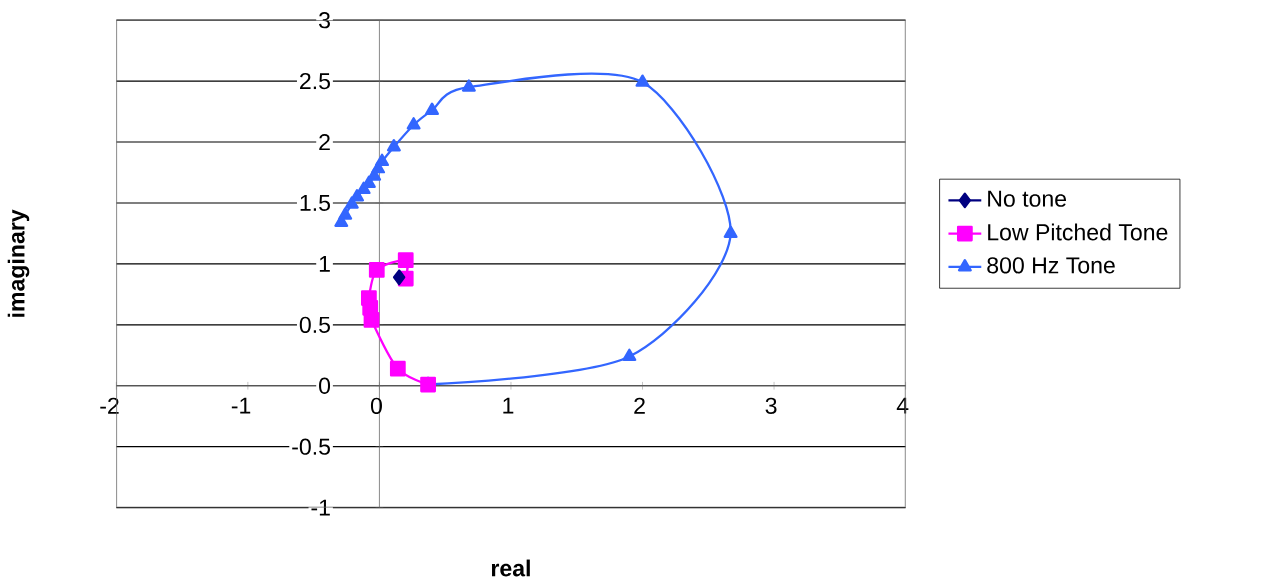 The width and height of the screenshot is (1269, 584). I want to click on y-tick-label: 2.5, so click(315, 81).